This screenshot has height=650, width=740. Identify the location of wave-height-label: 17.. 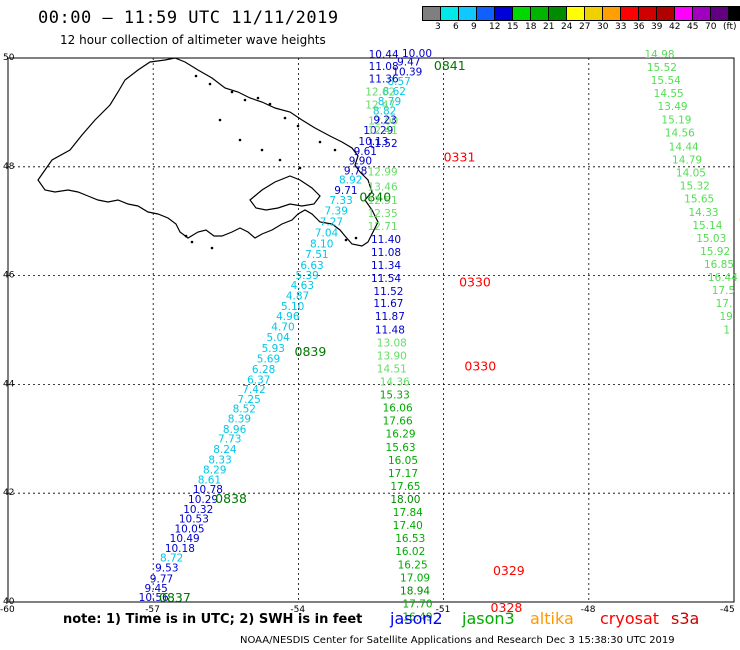
(724, 304).